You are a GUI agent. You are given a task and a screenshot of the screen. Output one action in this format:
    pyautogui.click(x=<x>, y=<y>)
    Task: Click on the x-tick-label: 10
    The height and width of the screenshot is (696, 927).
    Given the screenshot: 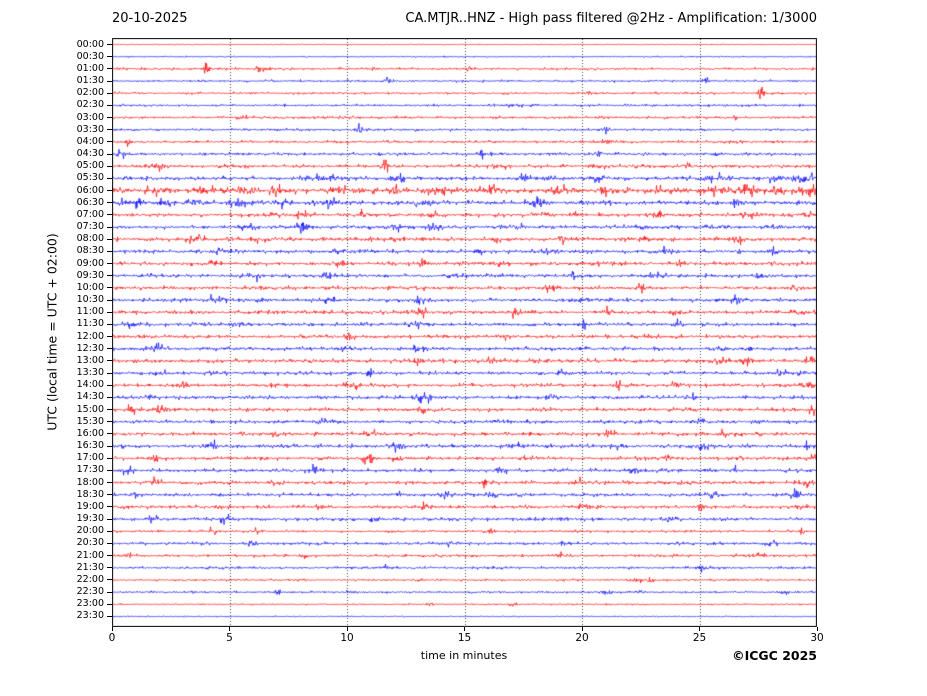 What is the action you would take?
    pyautogui.click(x=347, y=638)
    